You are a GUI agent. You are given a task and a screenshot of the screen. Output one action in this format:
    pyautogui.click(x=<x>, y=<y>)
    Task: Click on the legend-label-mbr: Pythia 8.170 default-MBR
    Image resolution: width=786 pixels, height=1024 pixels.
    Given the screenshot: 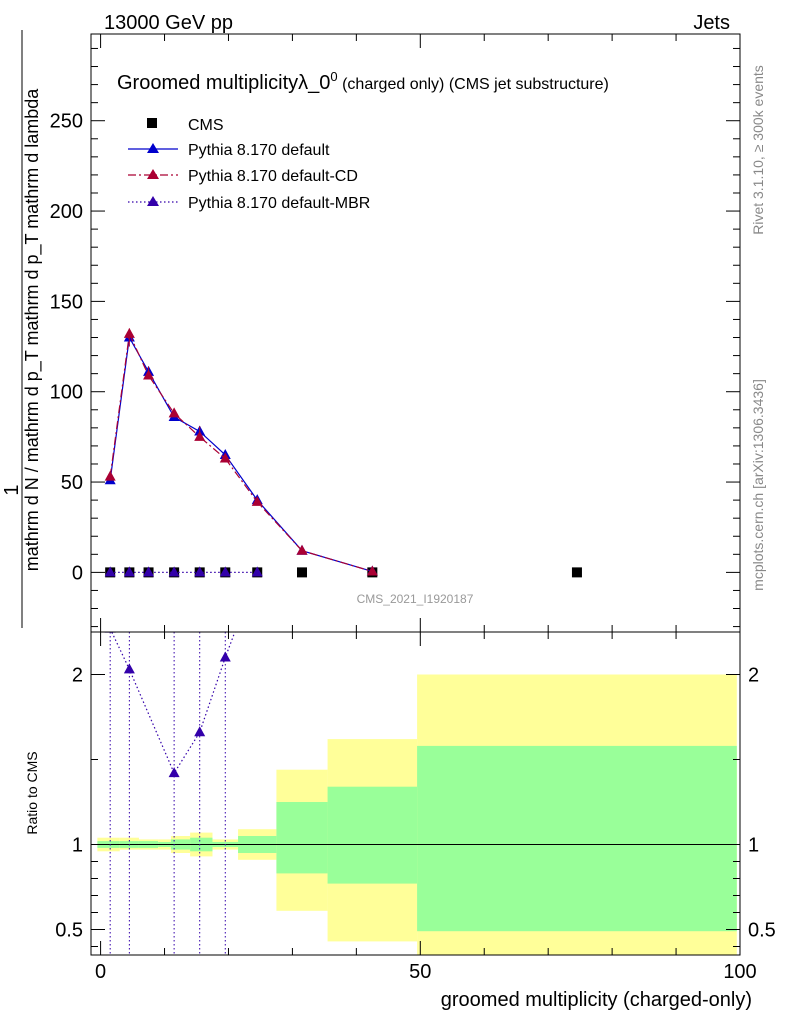 What is the action you would take?
    pyautogui.click(x=279, y=203)
    